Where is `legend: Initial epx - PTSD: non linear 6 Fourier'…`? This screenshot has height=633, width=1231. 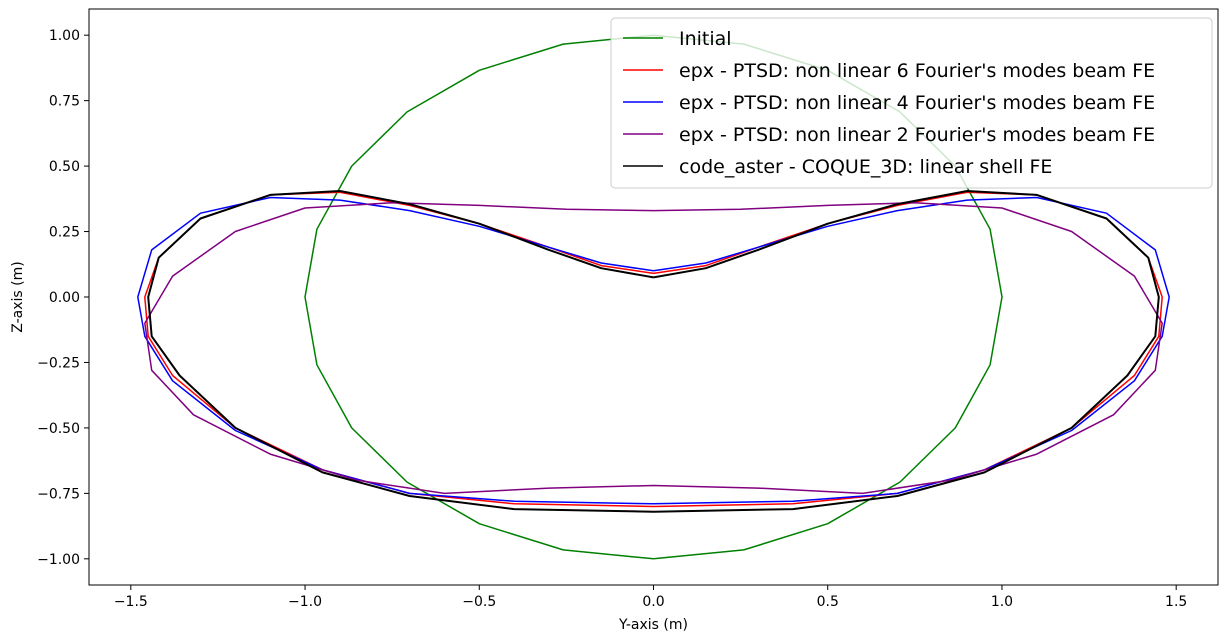 legend: Initial epx - PTSD: non linear 6 Fourier'… is located at coordinates (911, 103).